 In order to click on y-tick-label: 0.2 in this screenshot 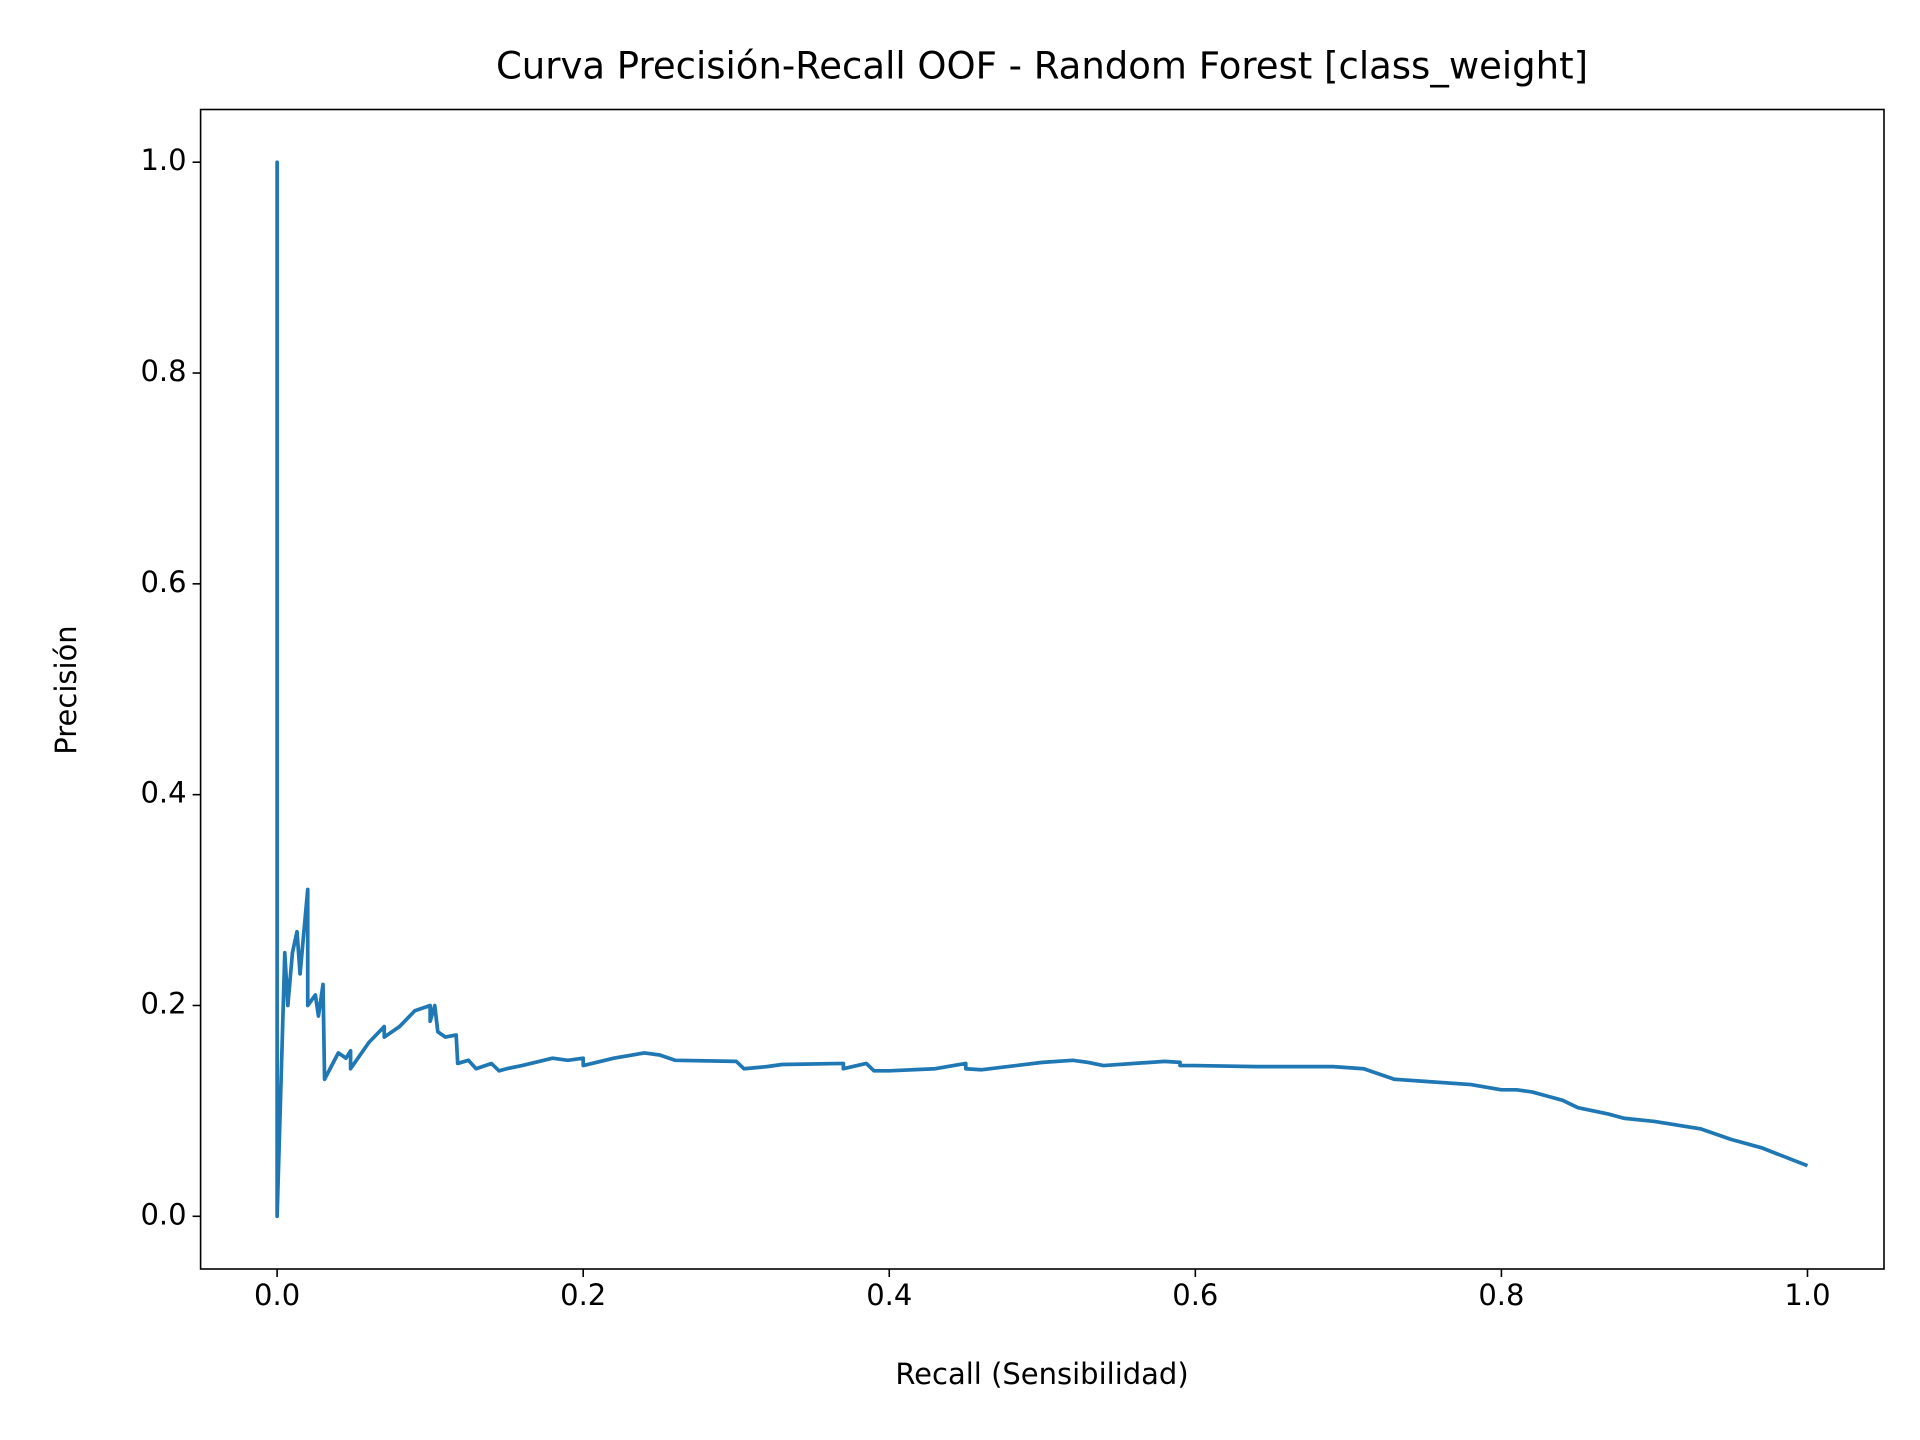, I will do `click(163, 1003)`.